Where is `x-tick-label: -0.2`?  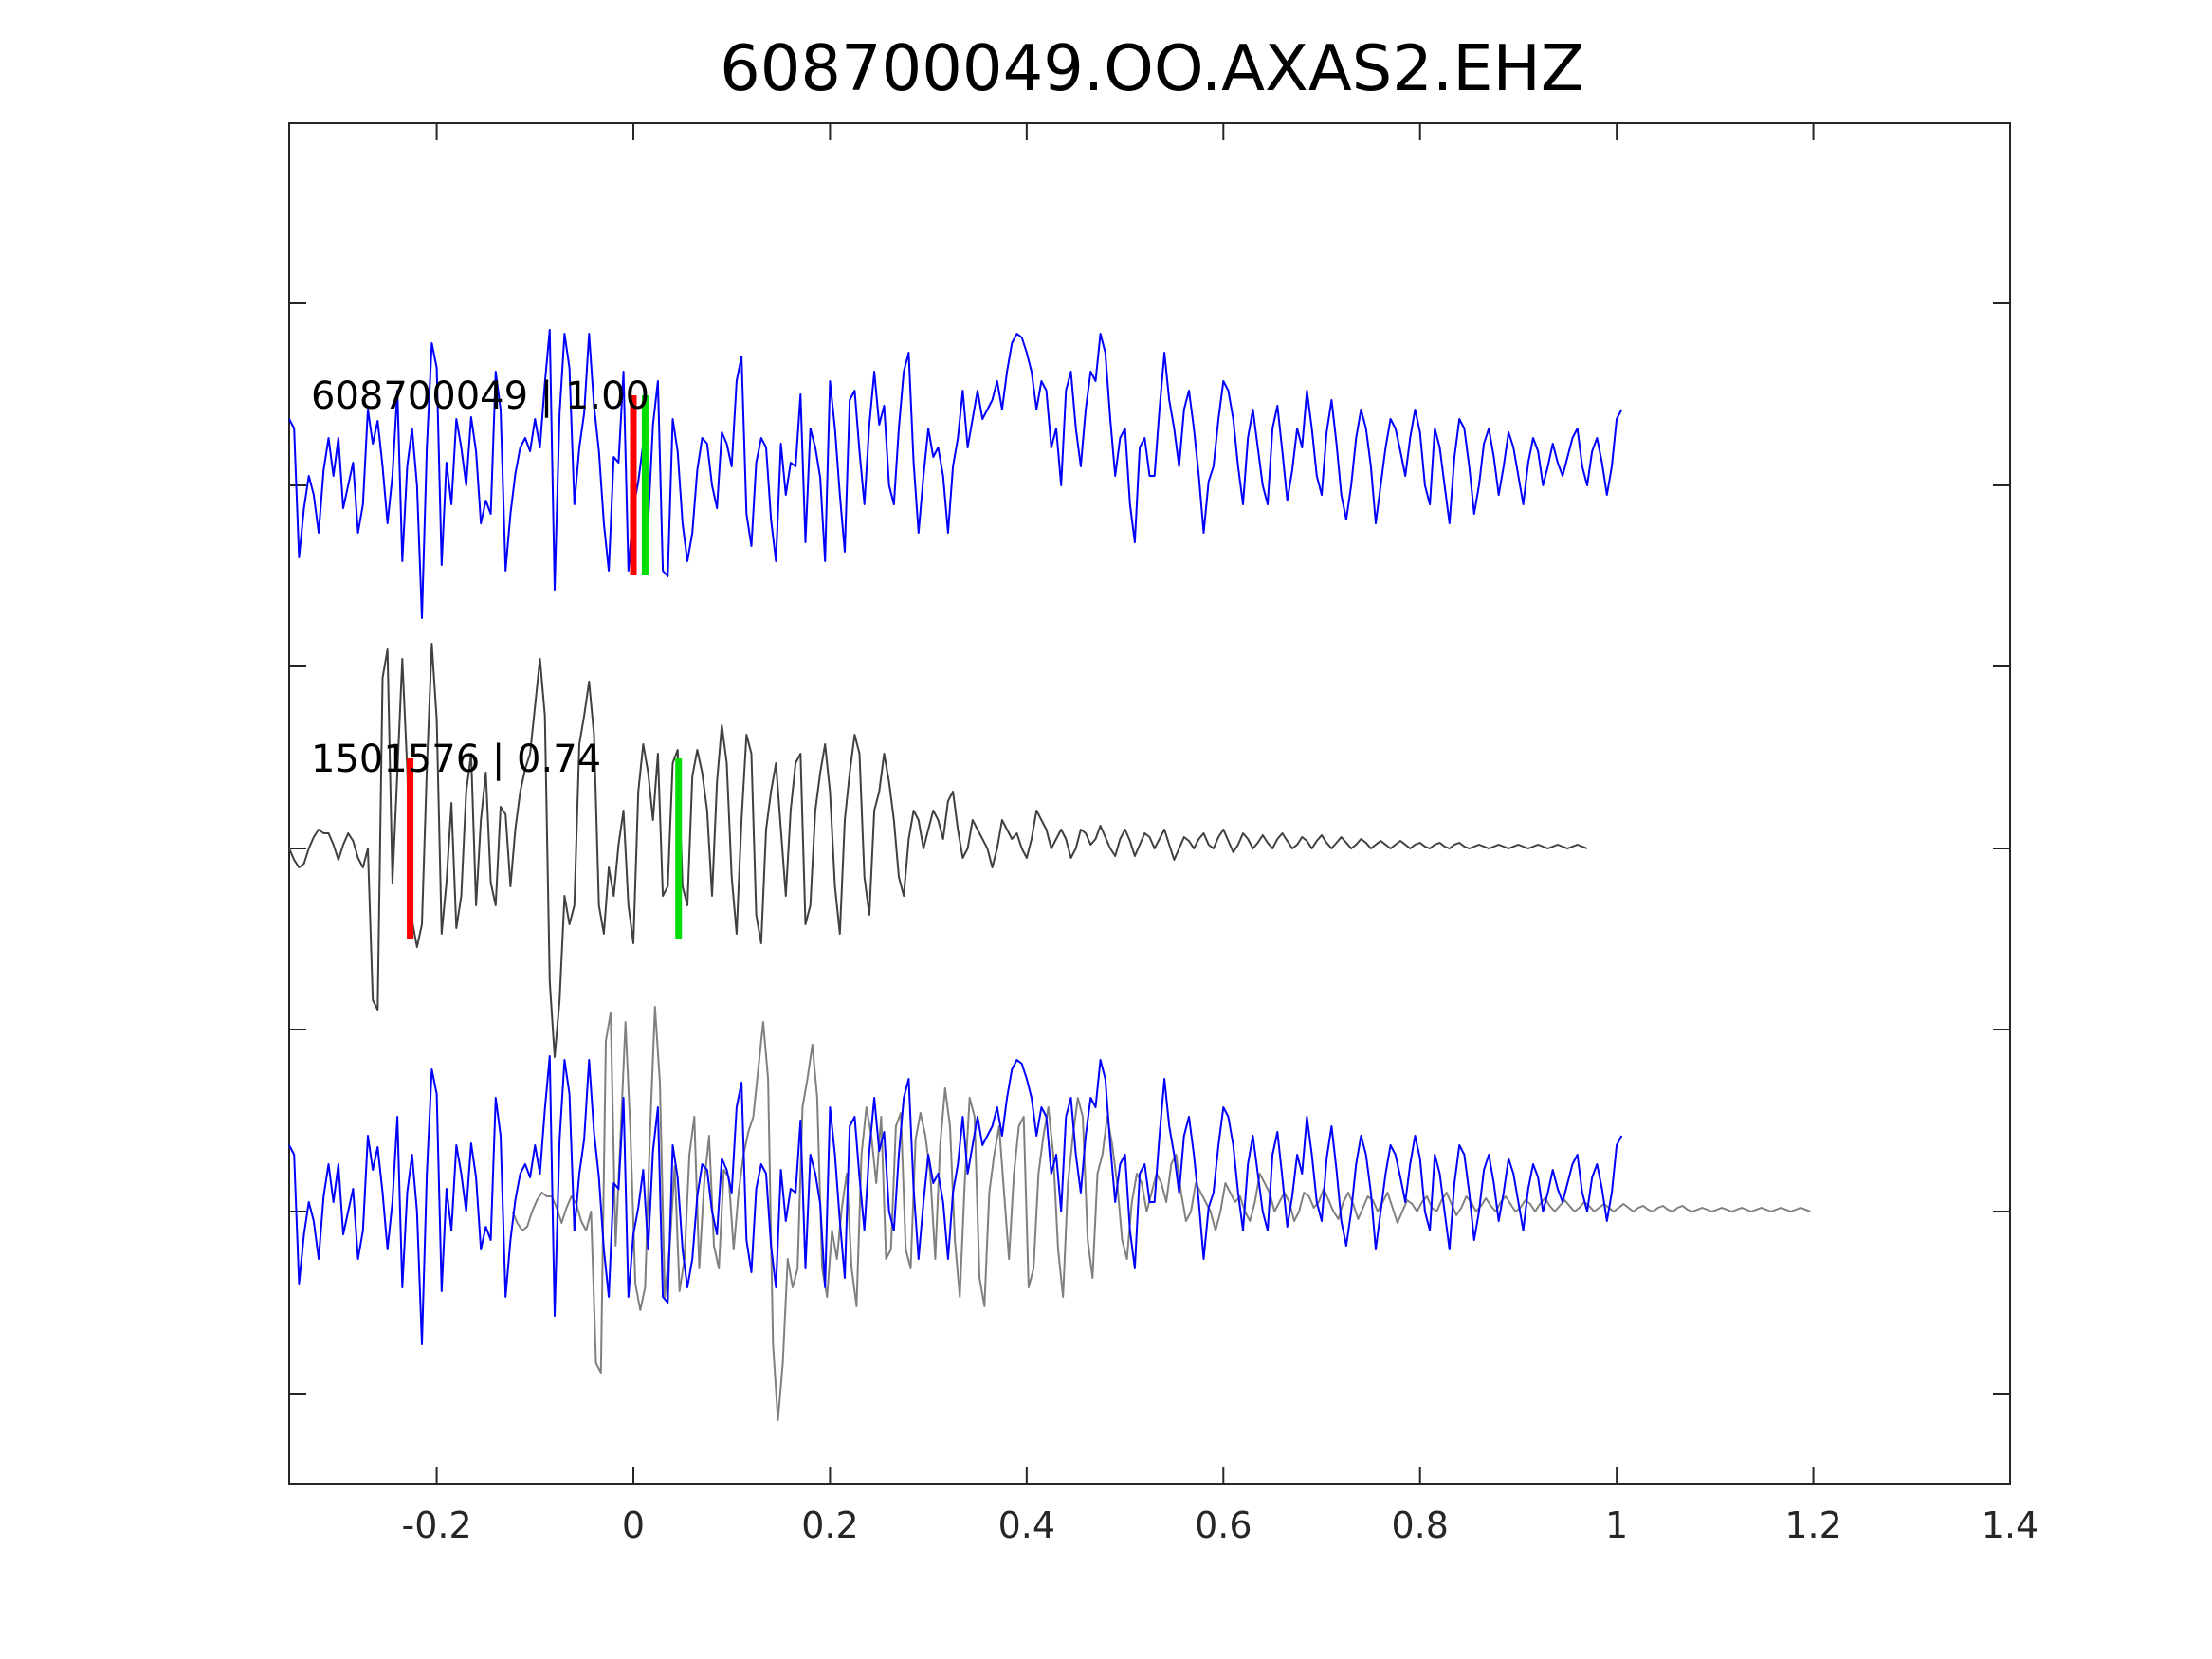 x-tick-label: -0.2 is located at coordinates (436, 1525).